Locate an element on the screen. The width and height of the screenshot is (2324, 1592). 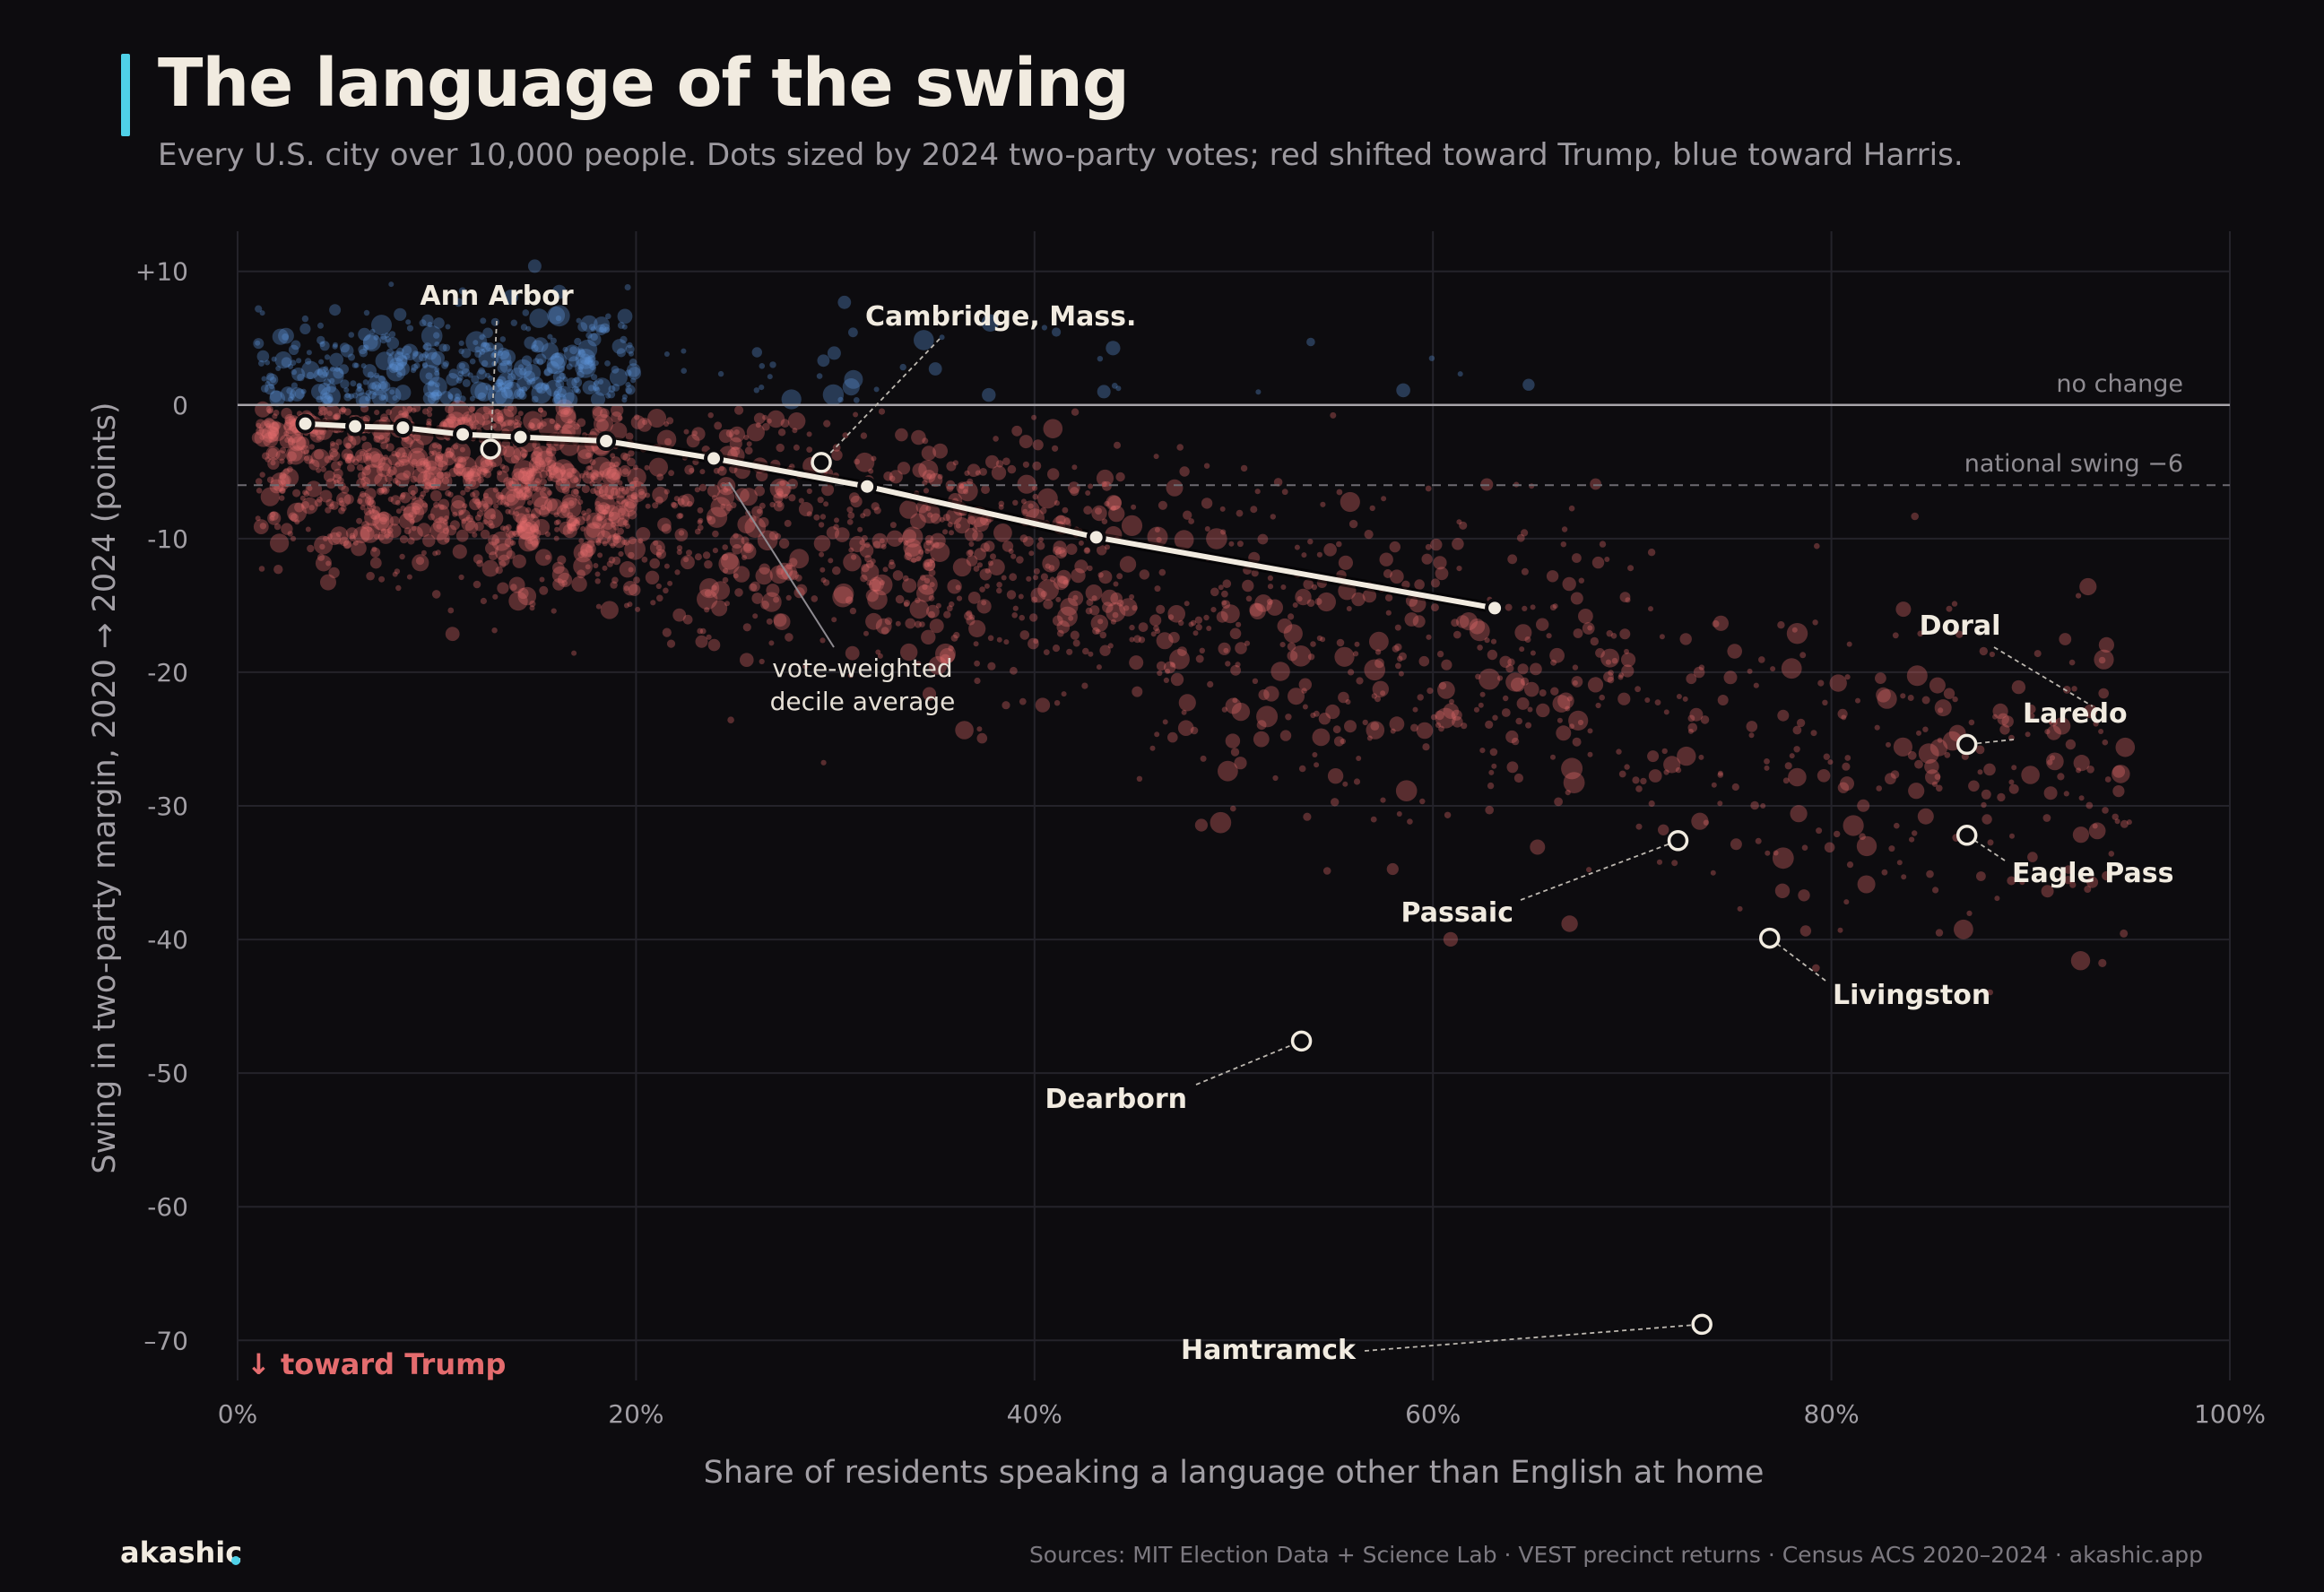
y-tick-label: -60 is located at coordinates (167, 1207).